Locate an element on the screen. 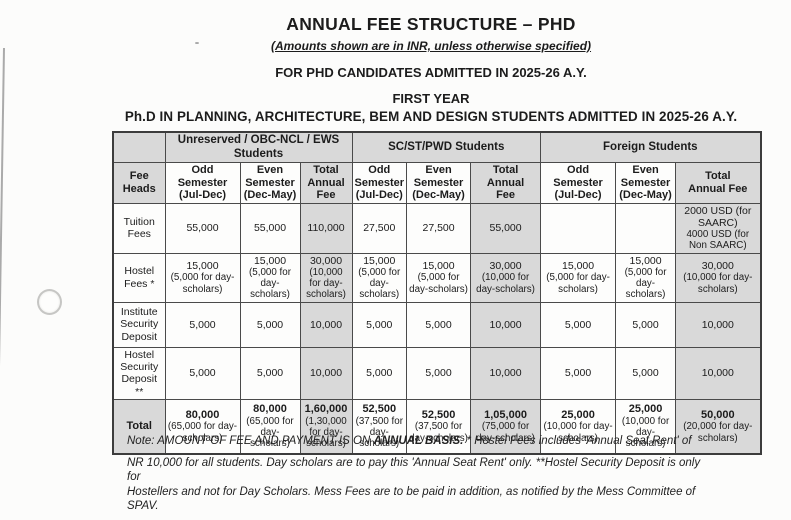  fee-cell-line: (37,500 for day-scholars) is located at coordinates (379, 432).